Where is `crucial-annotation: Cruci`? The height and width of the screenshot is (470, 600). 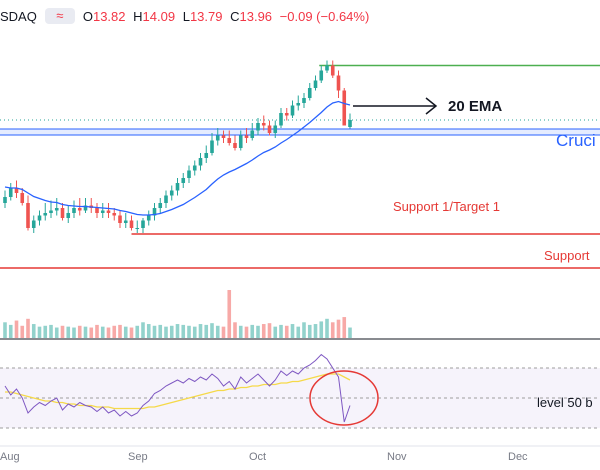 crucial-annotation: Cruci is located at coordinates (576, 141).